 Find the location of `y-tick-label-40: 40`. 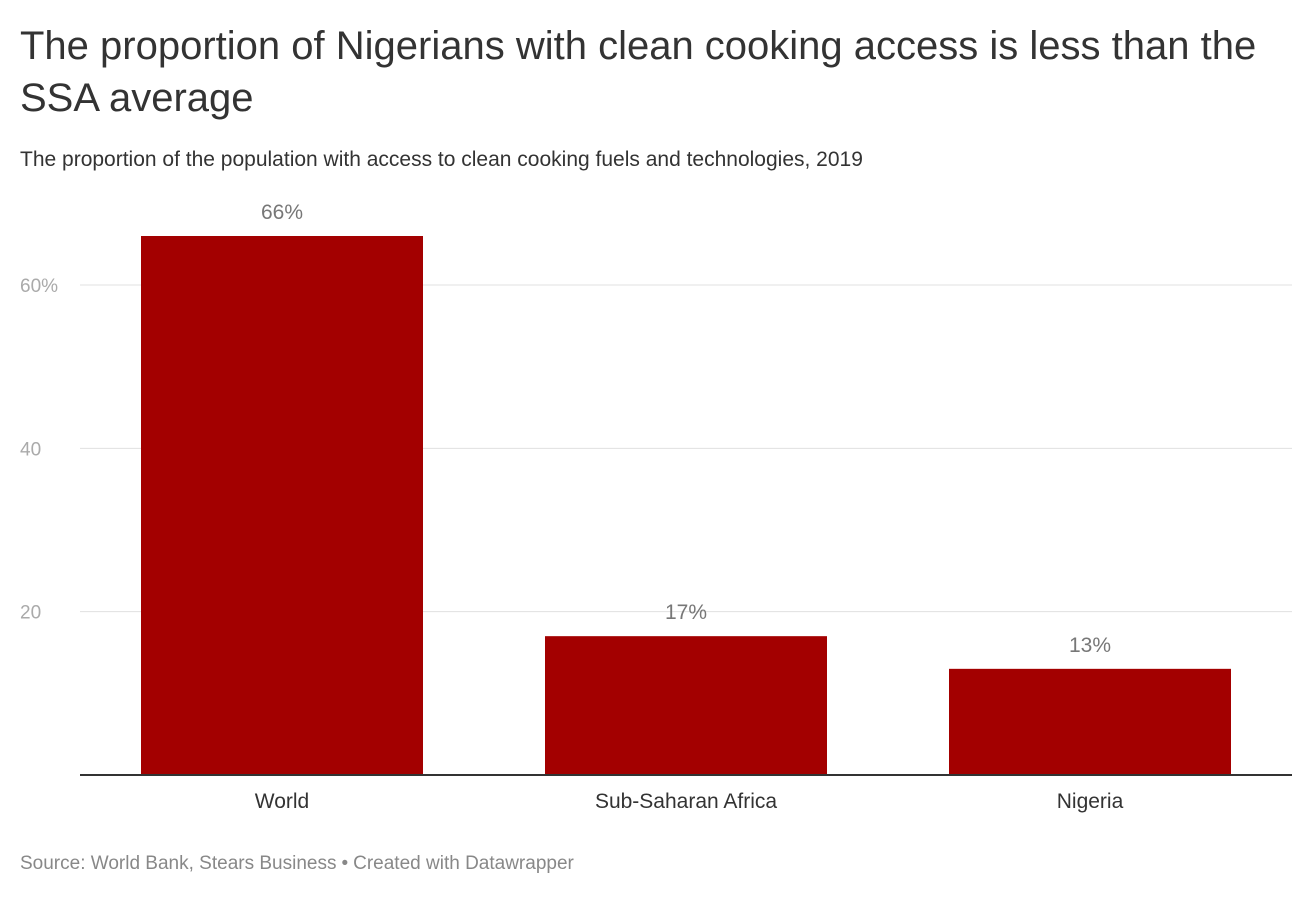

y-tick-label-40: 40 is located at coordinates (30, 449).